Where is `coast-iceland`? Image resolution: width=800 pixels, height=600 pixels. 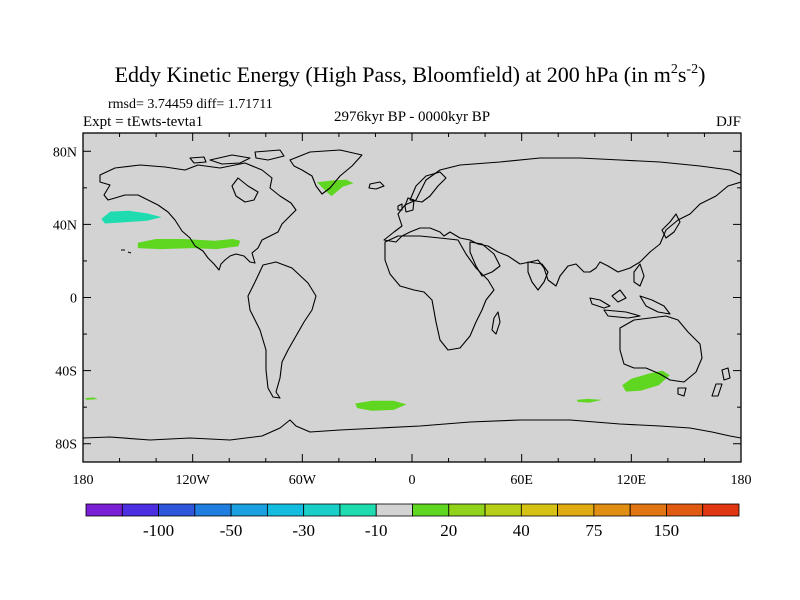 coast-iceland is located at coordinates (376, 185).